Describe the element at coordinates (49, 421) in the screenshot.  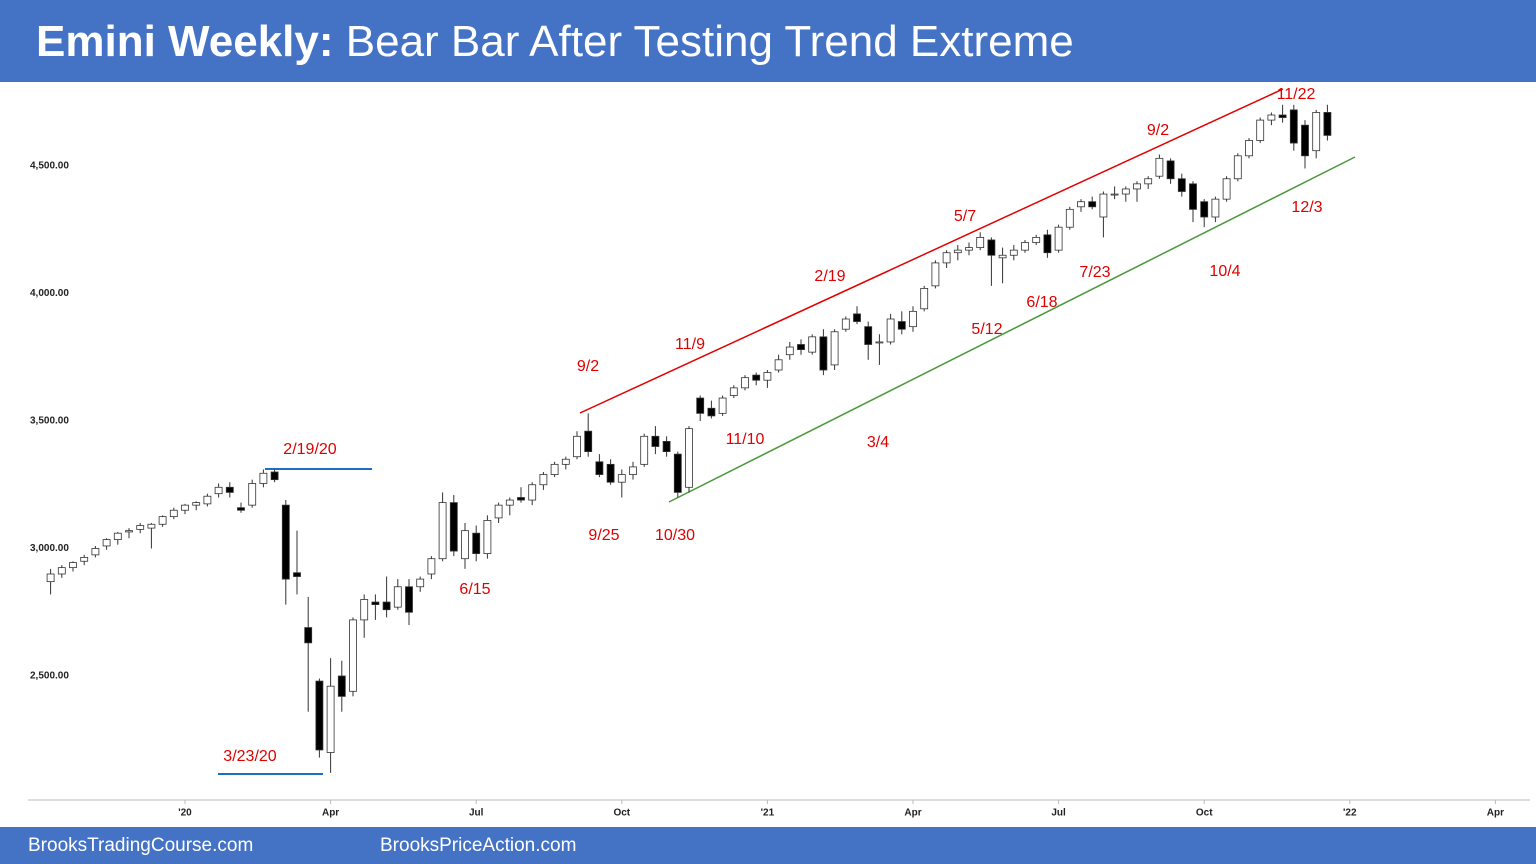
I see `y-tick-label: 3,500.00` at that location.